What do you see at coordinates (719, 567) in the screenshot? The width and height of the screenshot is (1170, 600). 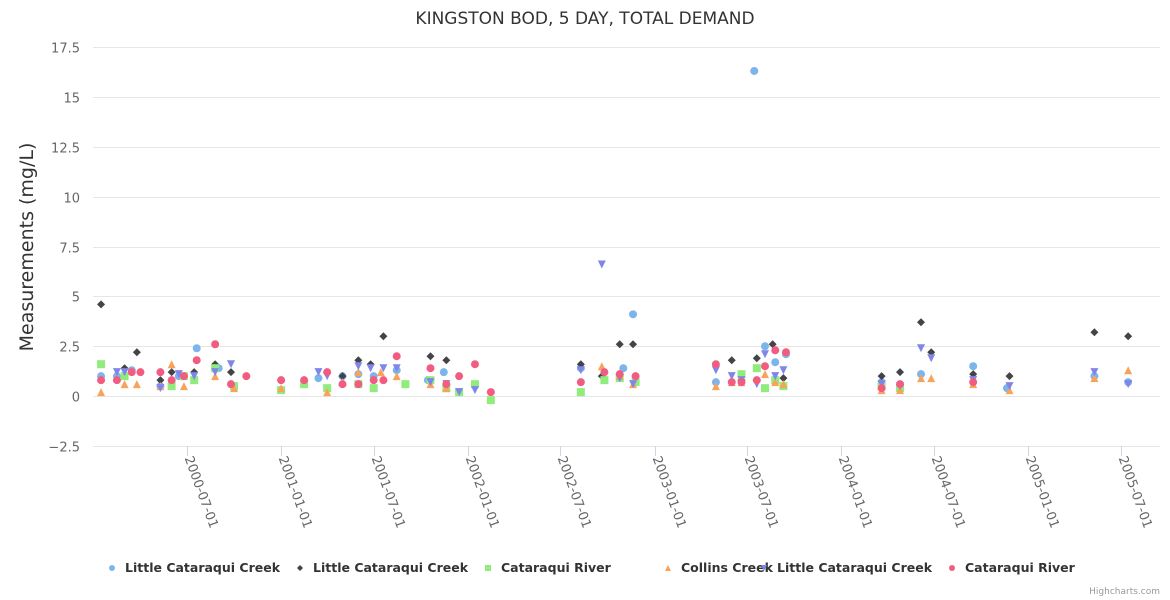 I see `legend-item: Collins Creek` at bounding box center [719, 567].